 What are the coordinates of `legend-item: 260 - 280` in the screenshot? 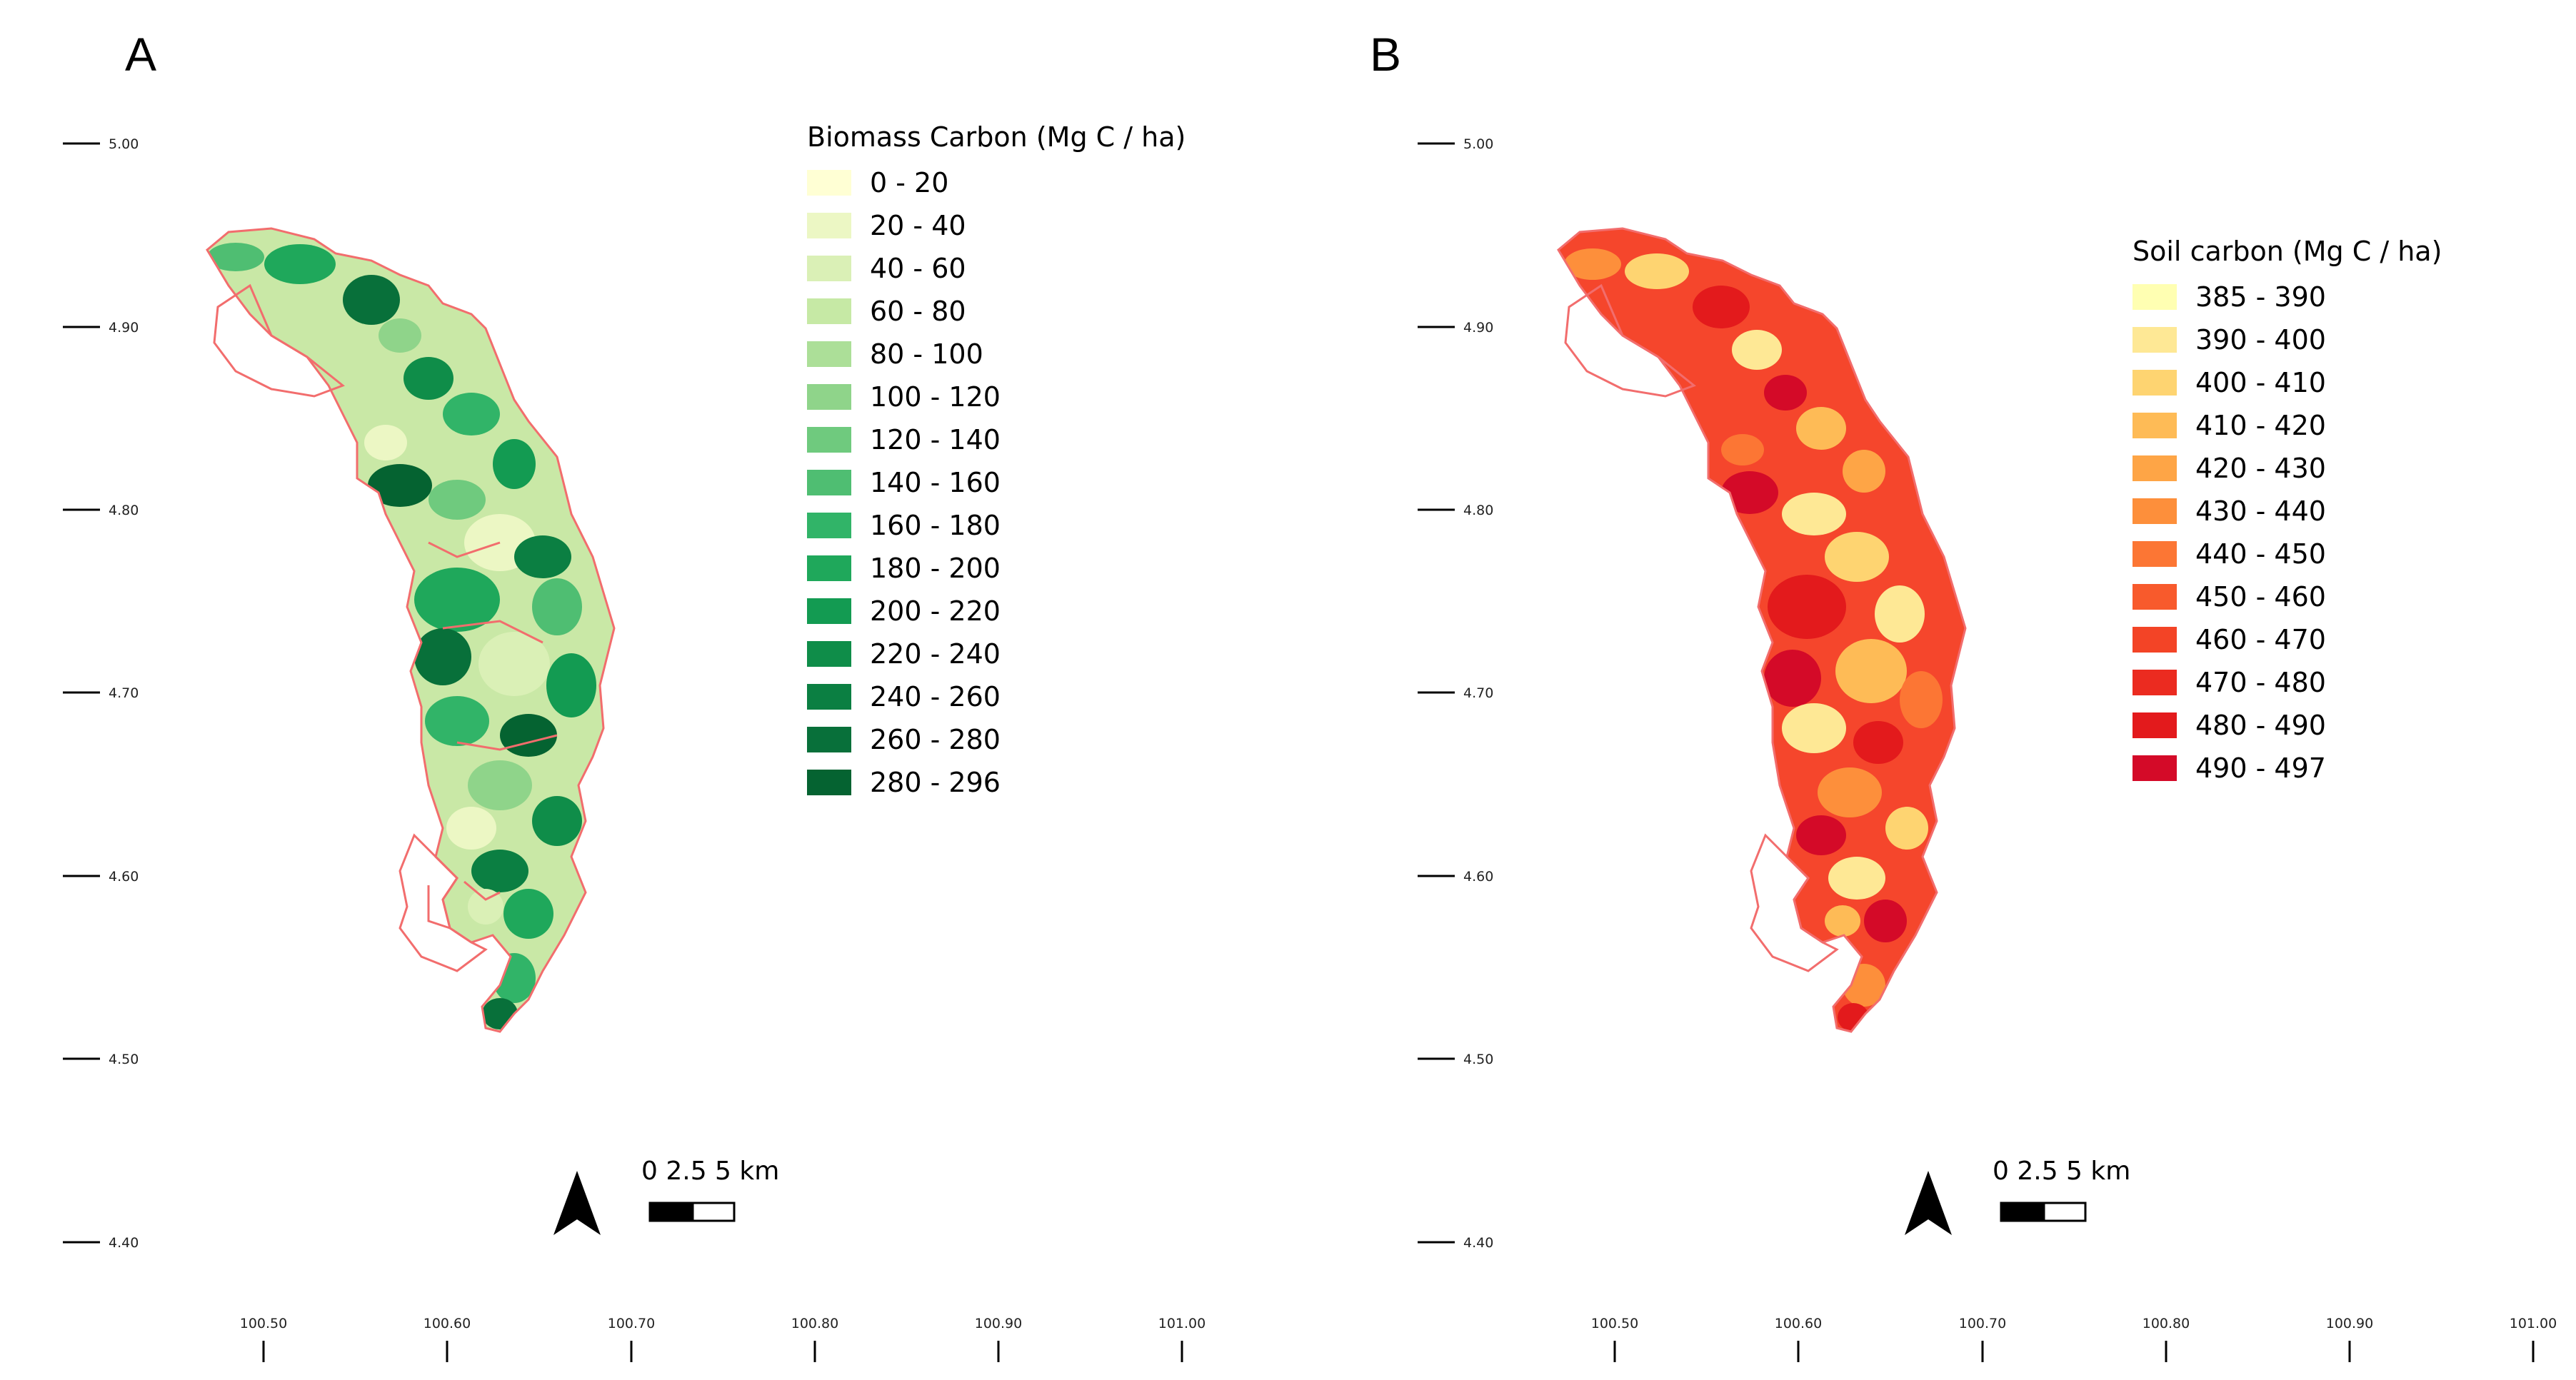 It's located at (996, 740).